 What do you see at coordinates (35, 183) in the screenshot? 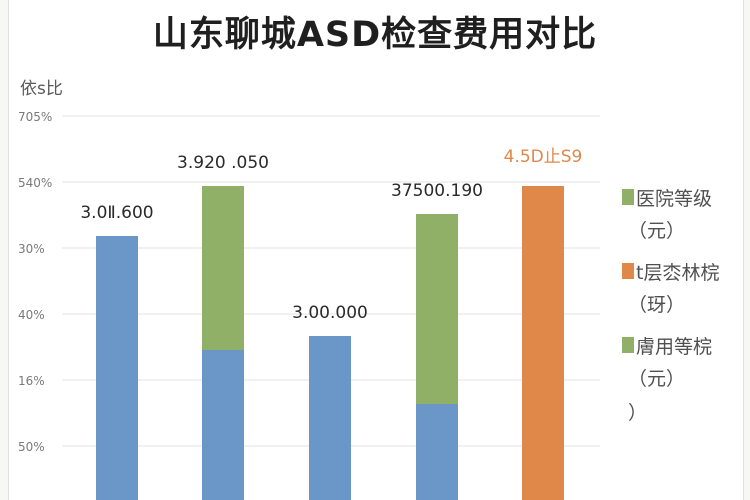
I see `y-tick-label-2: 540%` at bounding box center [35, 183].